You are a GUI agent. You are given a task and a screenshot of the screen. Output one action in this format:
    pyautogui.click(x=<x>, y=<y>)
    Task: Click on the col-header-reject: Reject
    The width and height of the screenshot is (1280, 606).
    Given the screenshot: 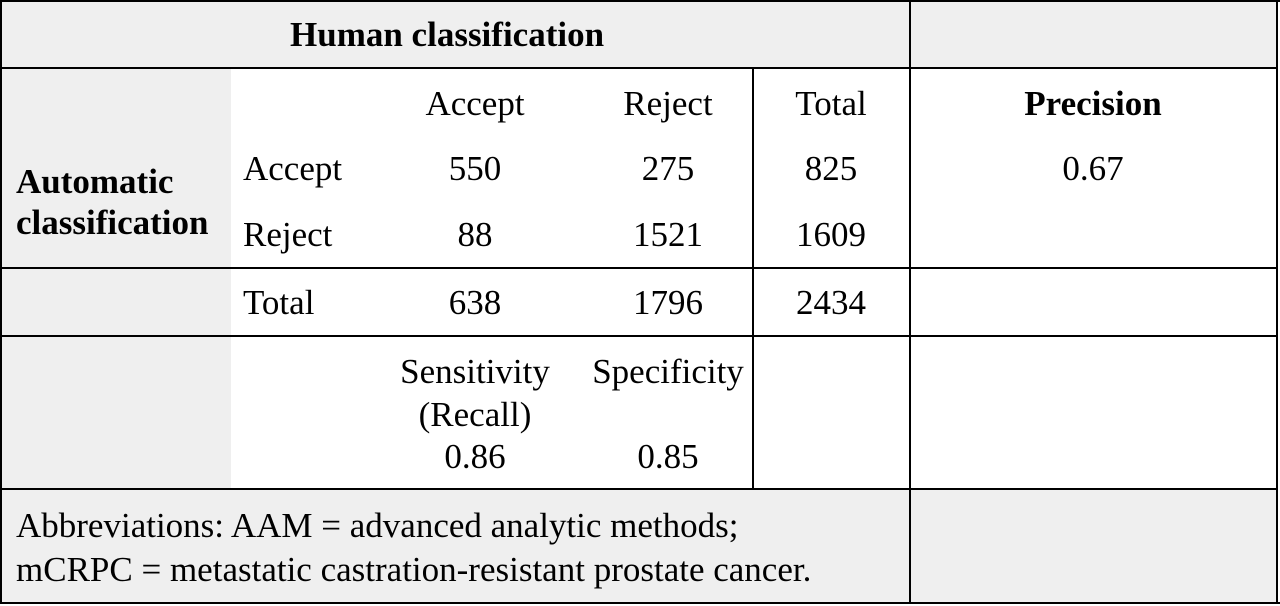 What is the action you would take?
    pyautogui.click(x=668, y=103)
    